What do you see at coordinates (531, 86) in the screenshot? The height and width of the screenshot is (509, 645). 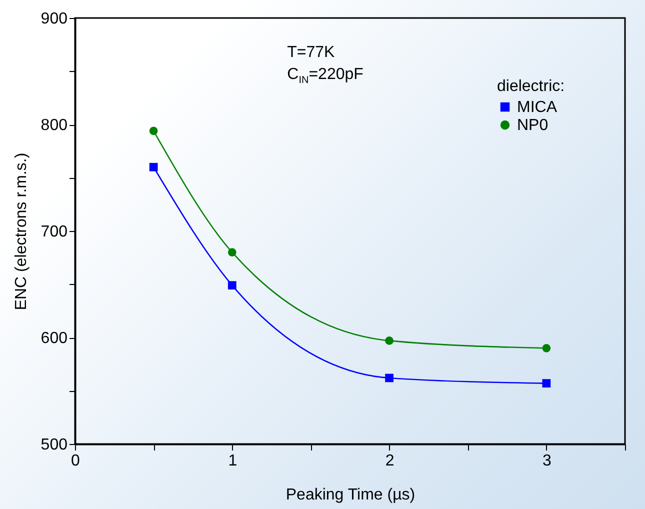 I see `legend-title: dielectric:` at bounding box center [531, 86].